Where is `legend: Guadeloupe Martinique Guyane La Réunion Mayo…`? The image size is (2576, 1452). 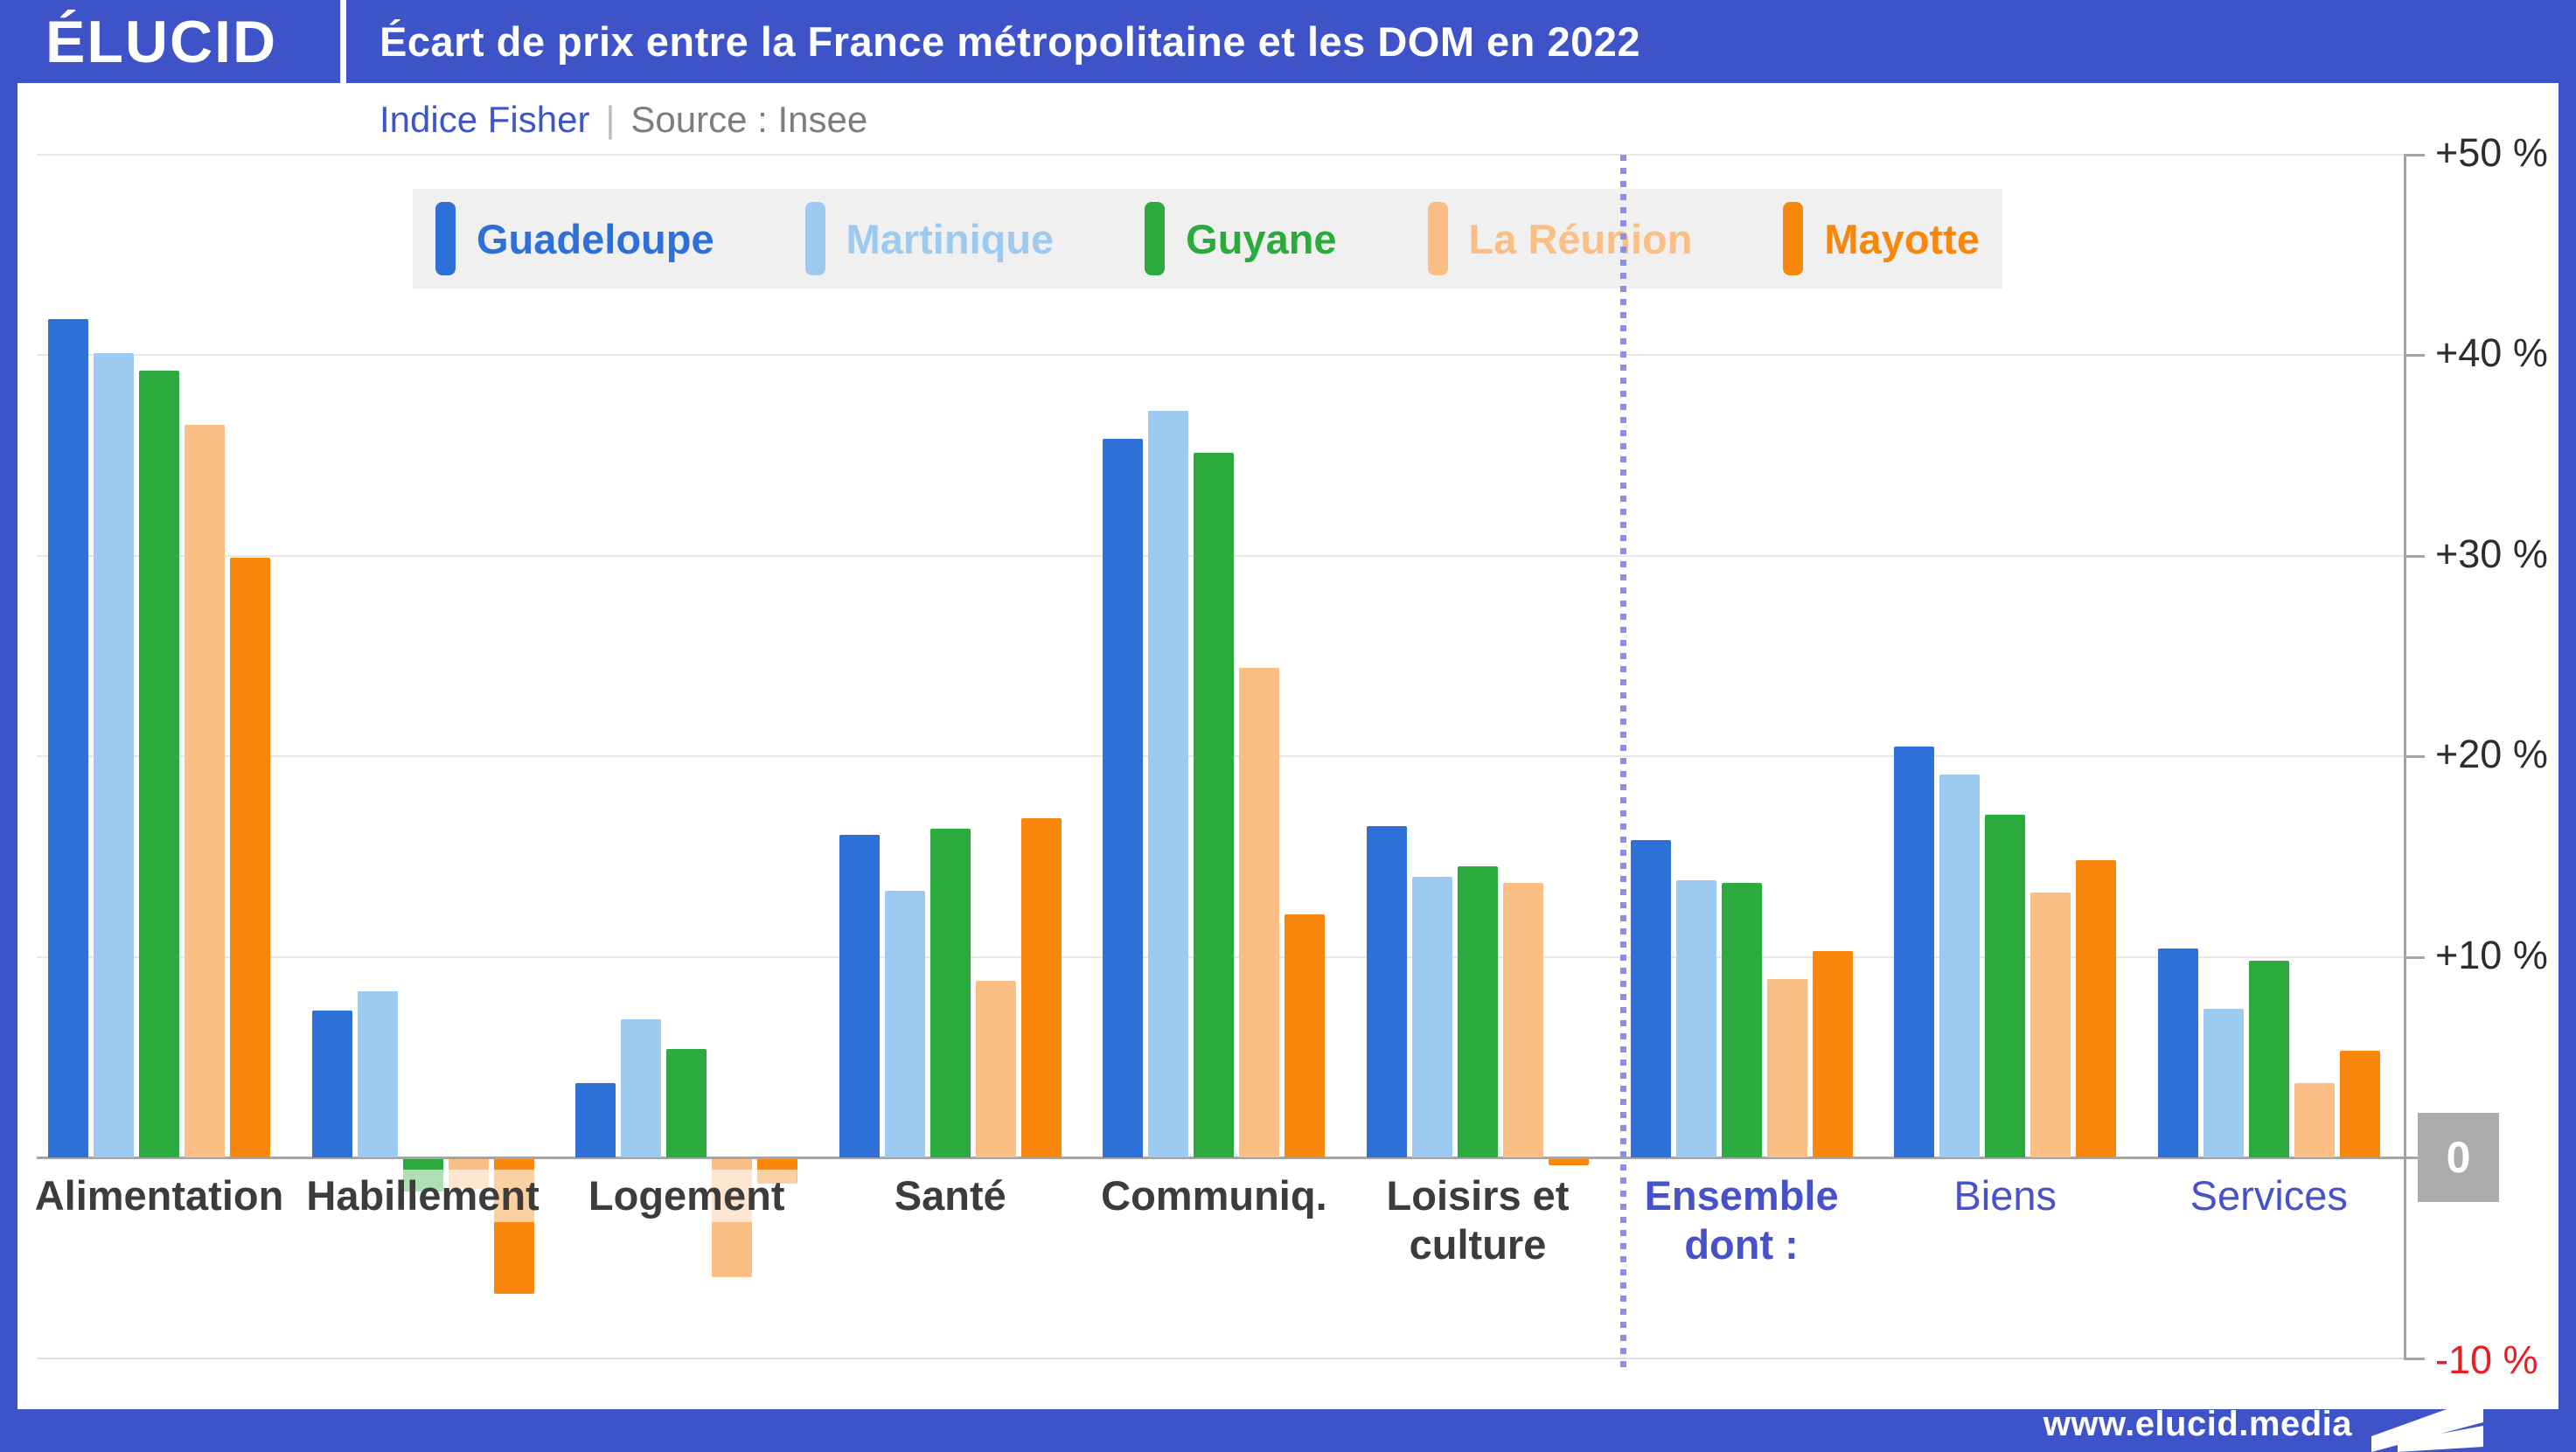 legend: Guadeloupe Martinique Guyane La Réunion Mayo… is located at coordinates (1207, 239).